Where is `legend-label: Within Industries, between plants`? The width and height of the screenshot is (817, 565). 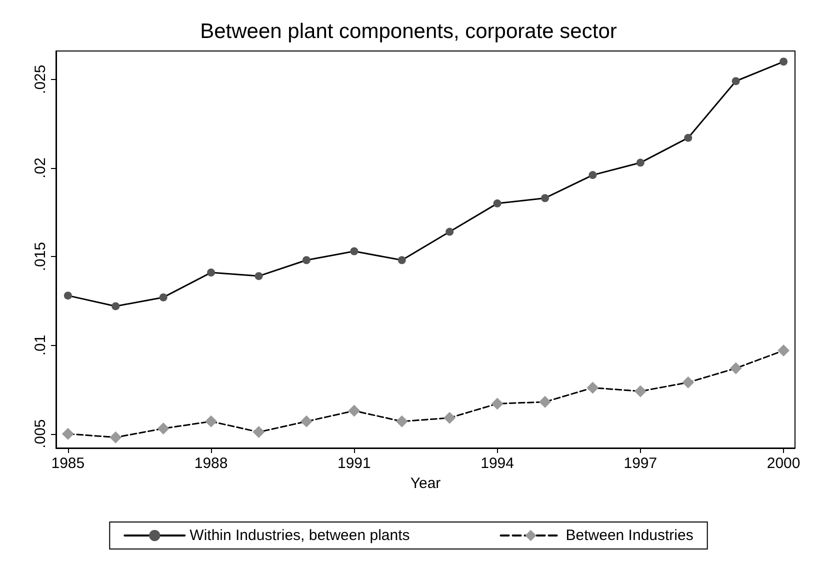
legend-label: Within Industries, between plants is located at coordinates (300, 535).